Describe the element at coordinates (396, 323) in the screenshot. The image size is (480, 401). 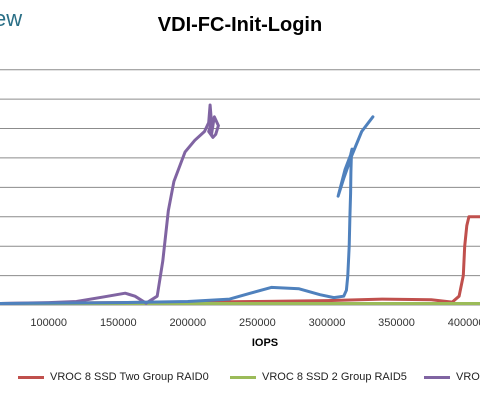
I see `x-tick-label-5: 350000` at that location.